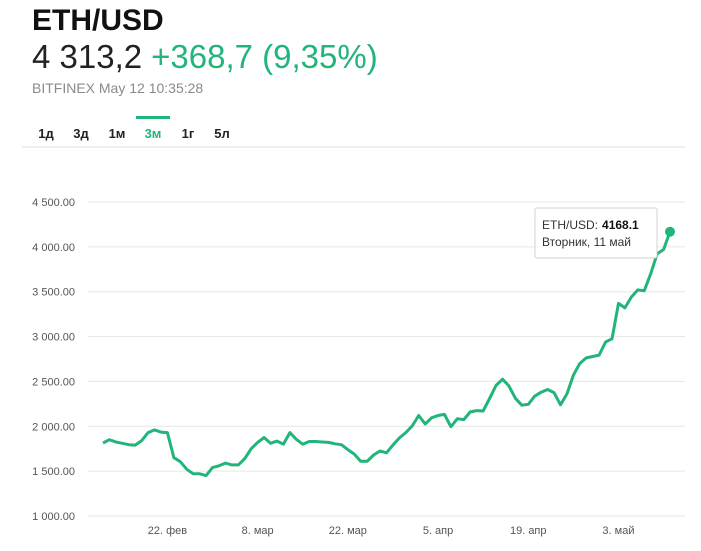 The image size is (701, 551). What do you see at coordinates (81, 133) in the screenshot?
I see `tab: 3д` at bounding box center [81, 133].